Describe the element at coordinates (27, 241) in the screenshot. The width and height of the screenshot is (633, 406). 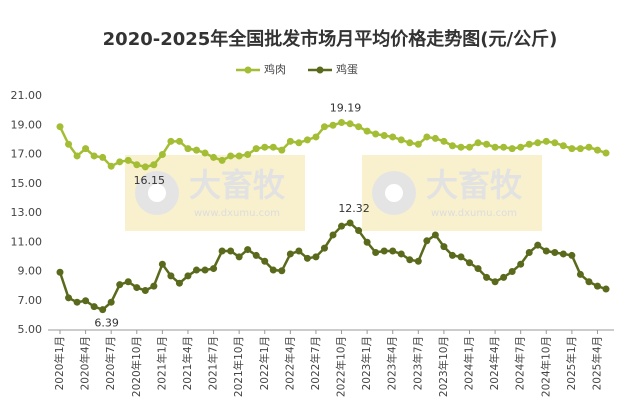
I see `y-tick-label: 11.00` at that location.